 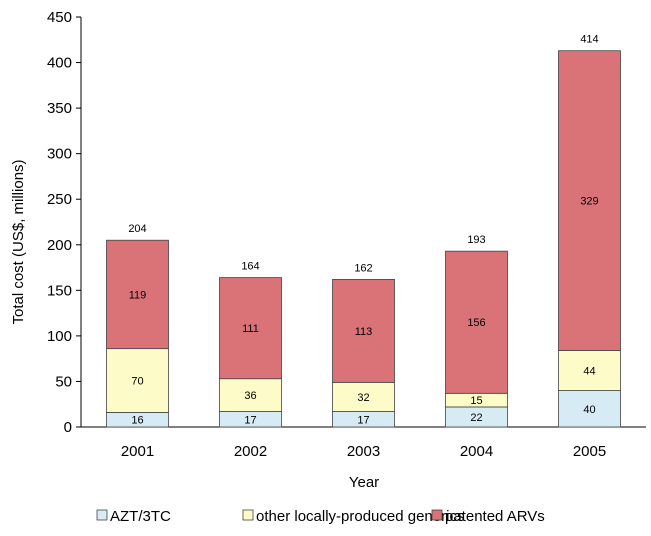 What do you see at coordinates (364, 482) in the screenshot?
I see `x-axis-title: Year` at bounding box center [364, 482].